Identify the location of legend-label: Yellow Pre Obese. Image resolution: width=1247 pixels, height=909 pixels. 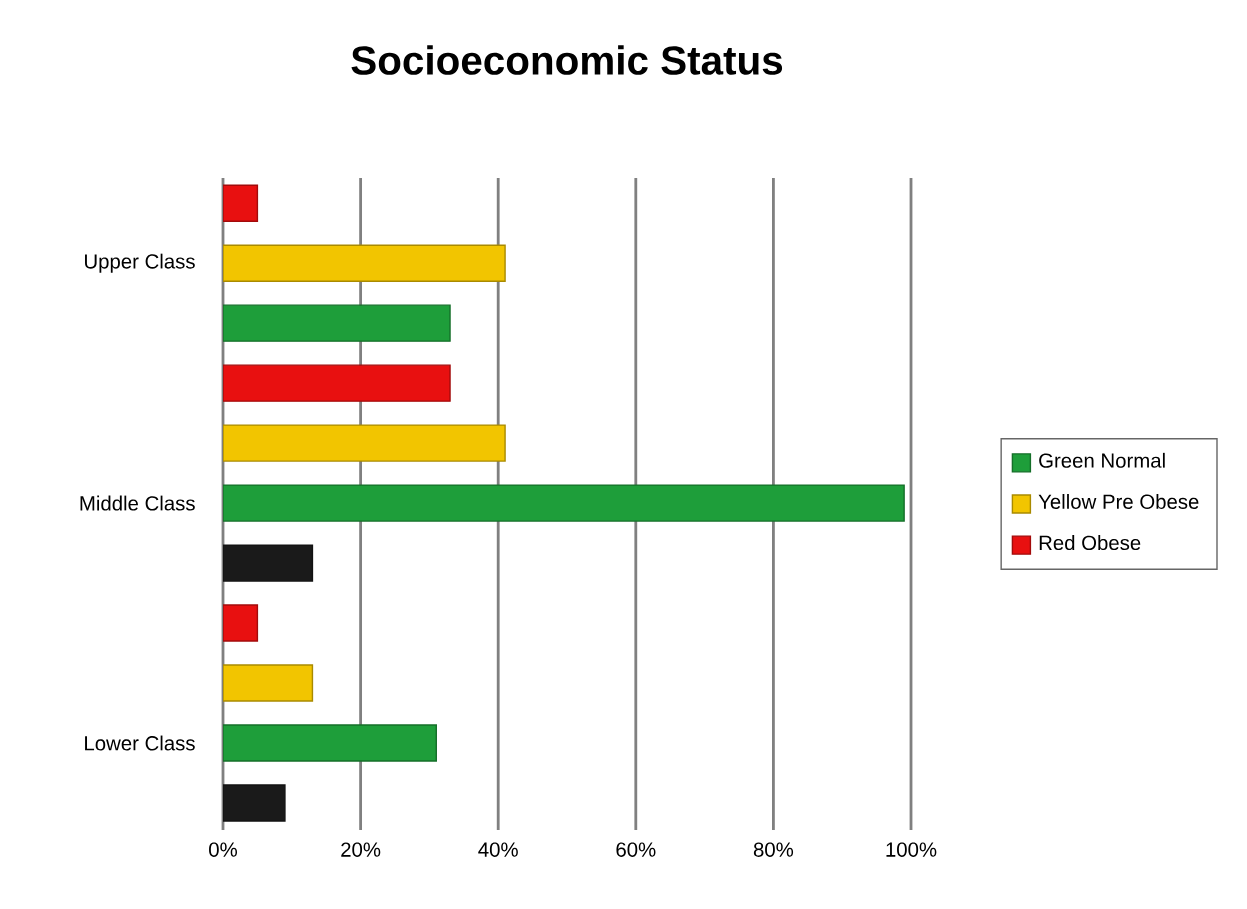
(1118, 501).